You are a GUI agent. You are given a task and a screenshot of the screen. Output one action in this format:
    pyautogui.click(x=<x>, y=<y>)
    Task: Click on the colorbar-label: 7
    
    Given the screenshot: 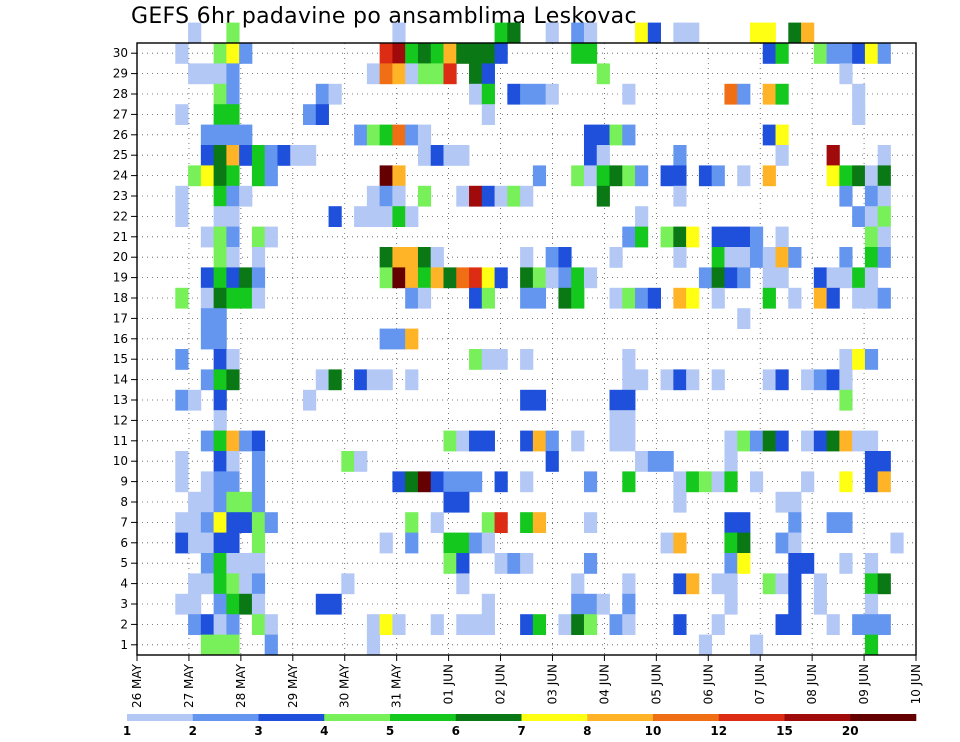 What is the action you would take?
    pyautogui.click(x=521, y=731)
    